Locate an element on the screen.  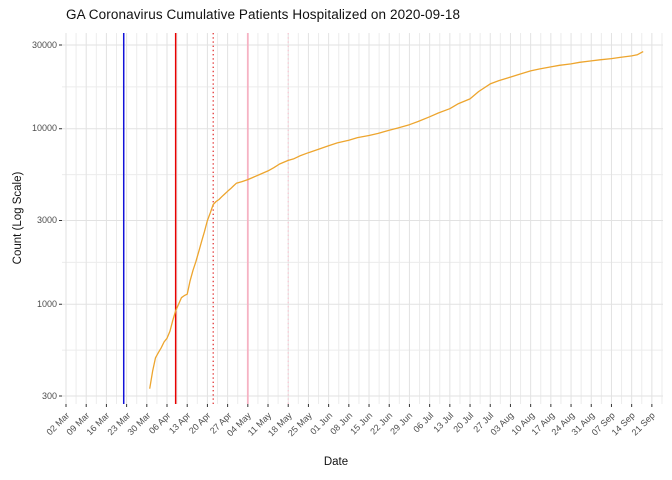
y-tick-label: 3000 is located at coordinates (46, 220).